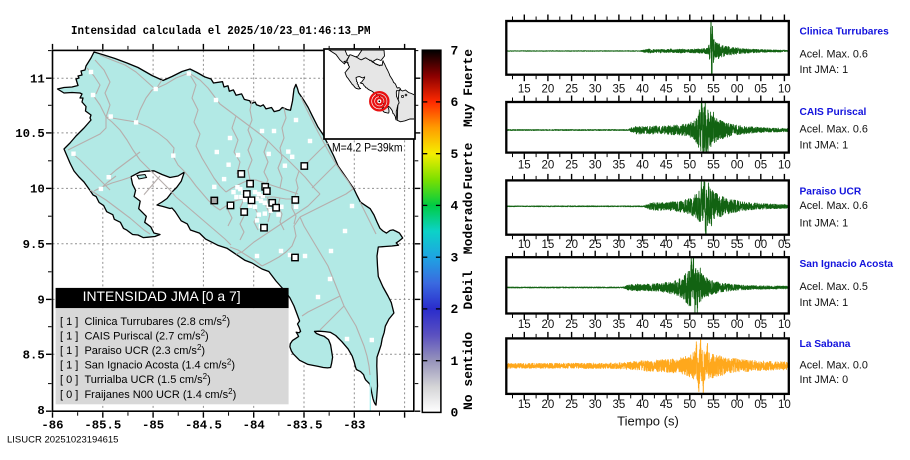 Image resolution: width=910 pixels, height=460 pixels. Describe the element at coordinates (203, 425) in the screenshot. I see `svg-text: -84.5` at that location.